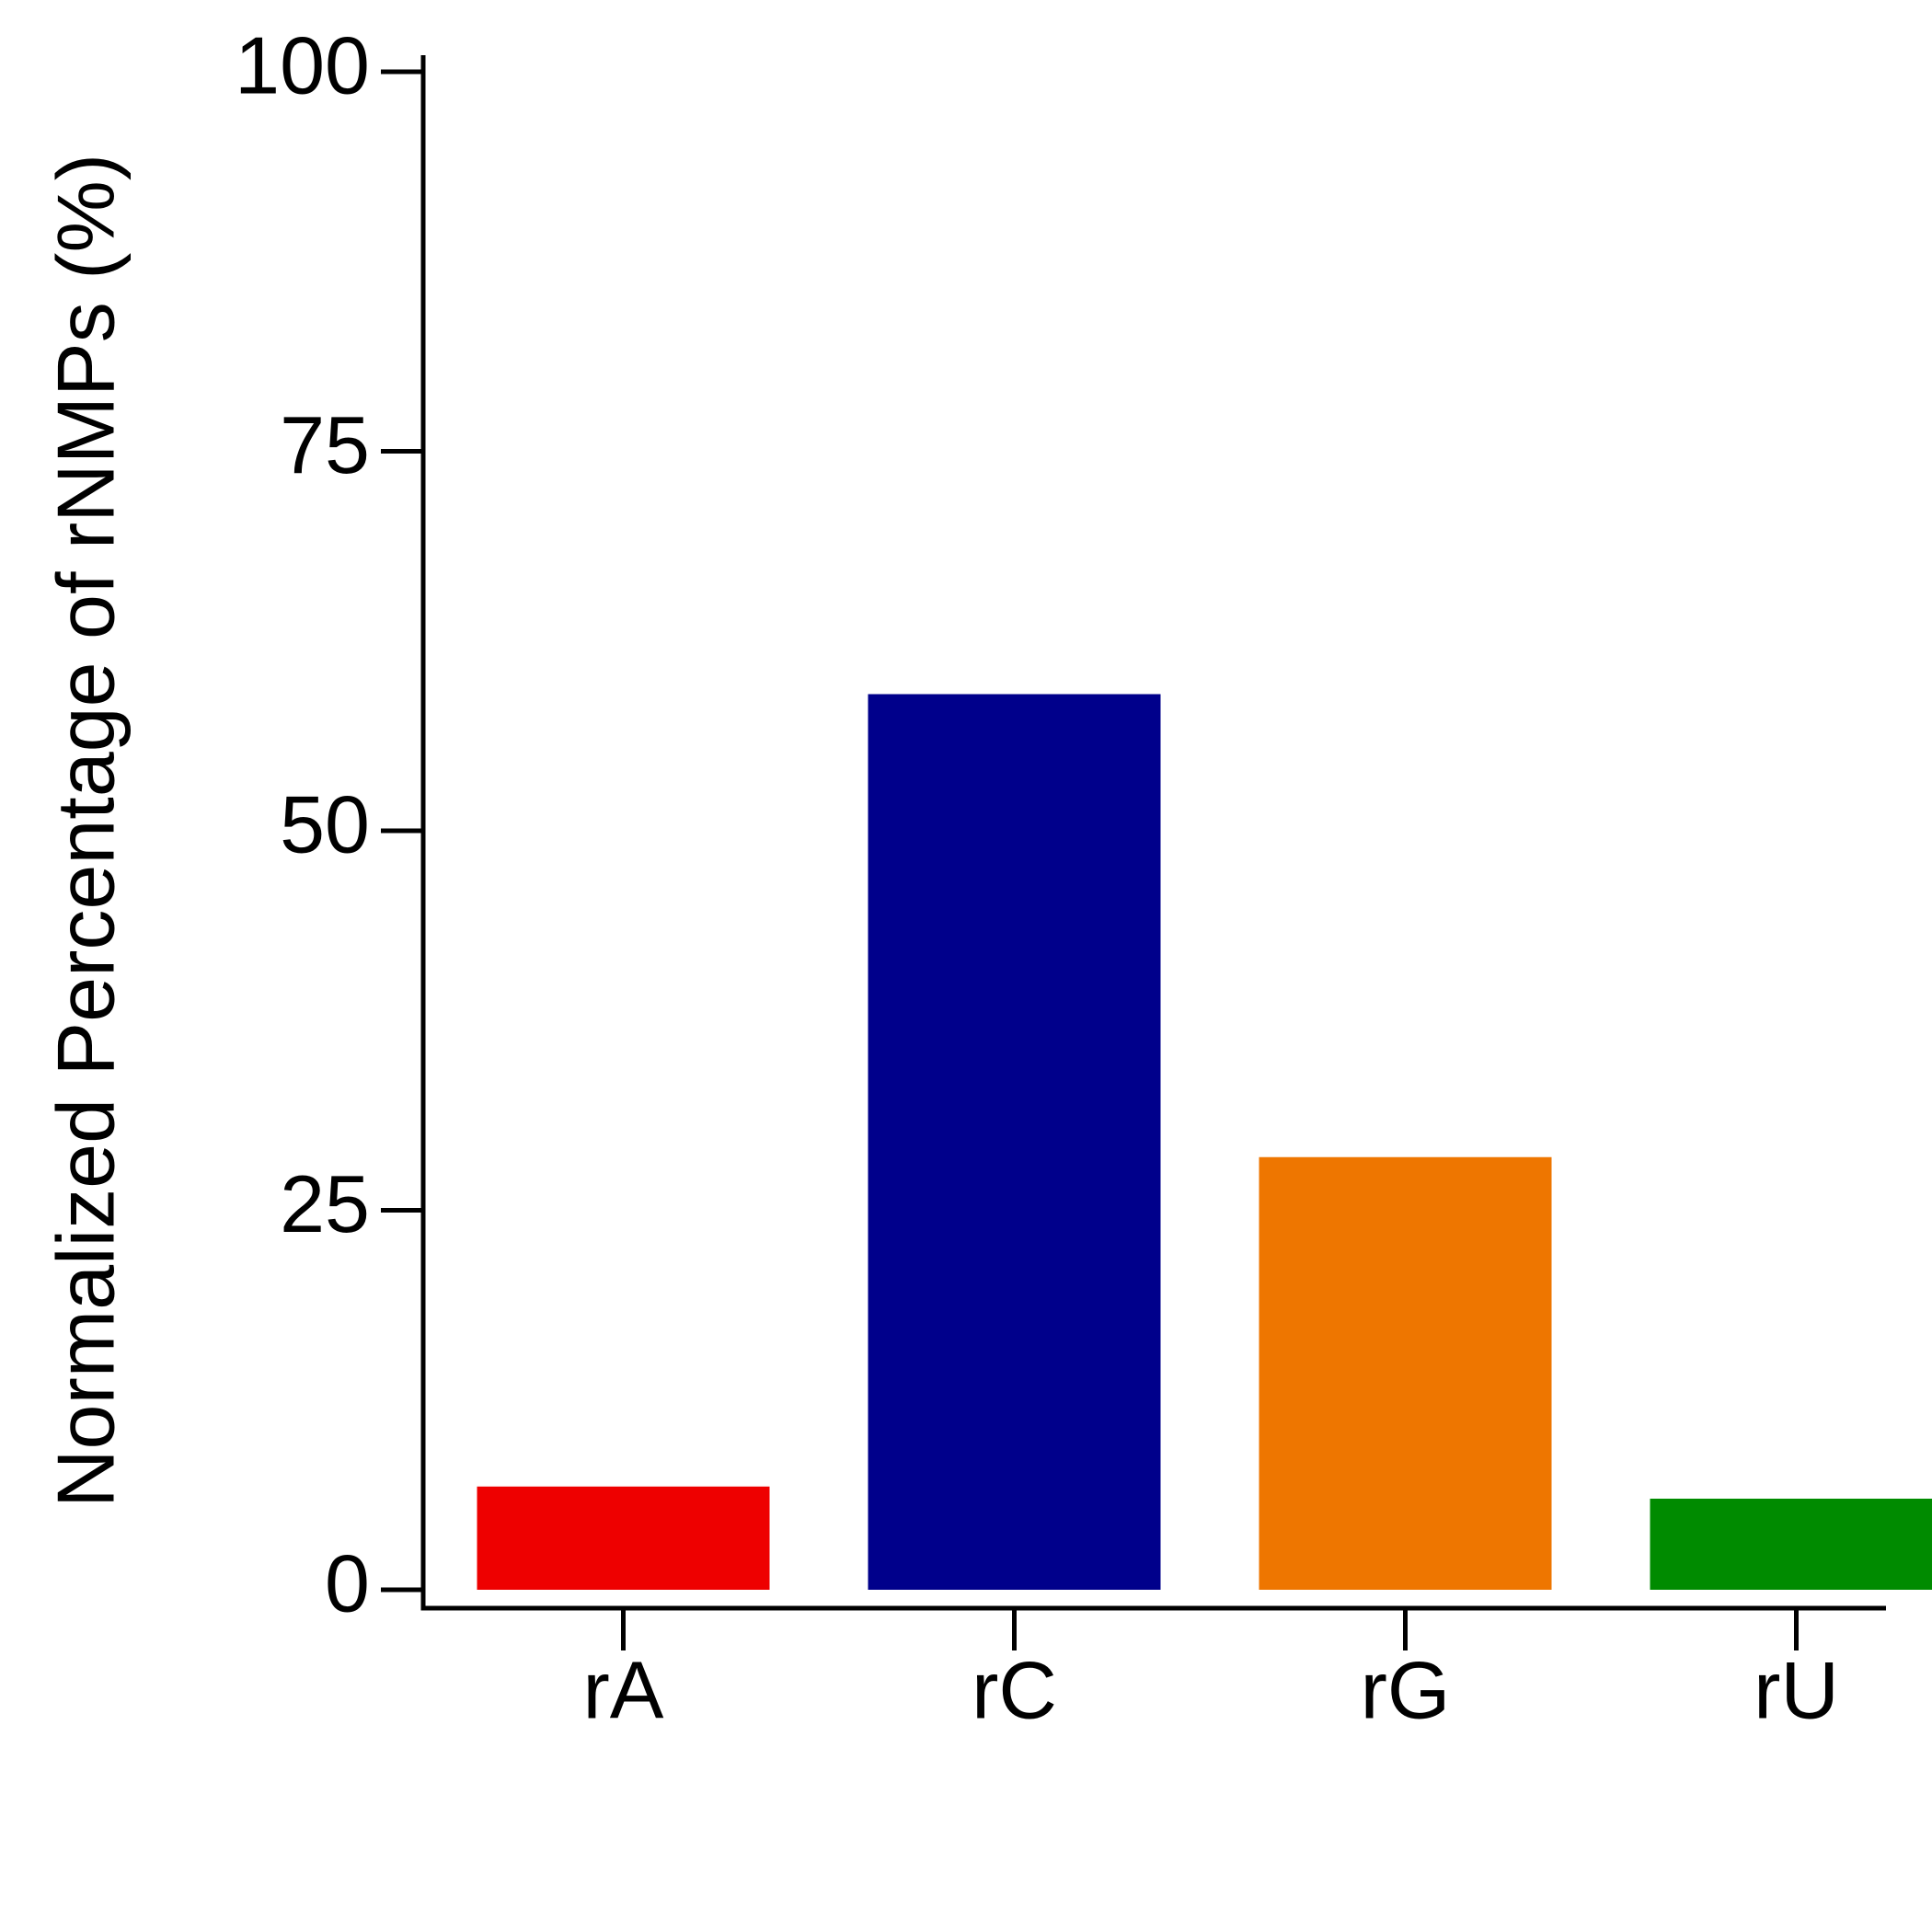 Image resolution: width=1932 pixels, height=1932 pixels. I want to click on bar-ra, so click(623, 1538).